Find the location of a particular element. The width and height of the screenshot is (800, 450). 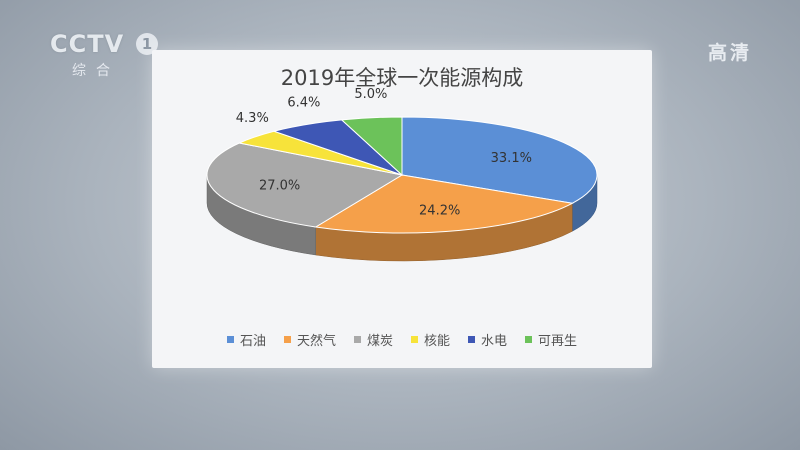

legend-label: 煤炭 is located at coordinates (379, 341).